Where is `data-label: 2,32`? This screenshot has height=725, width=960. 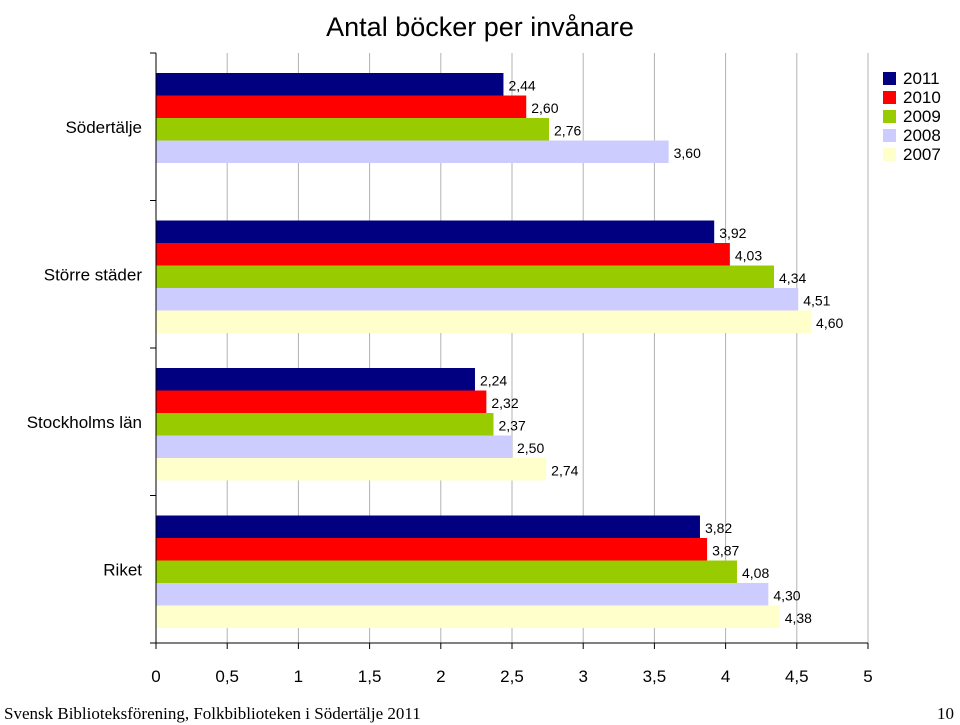
data-label: 2,32 is located at coordinates (504, 403).